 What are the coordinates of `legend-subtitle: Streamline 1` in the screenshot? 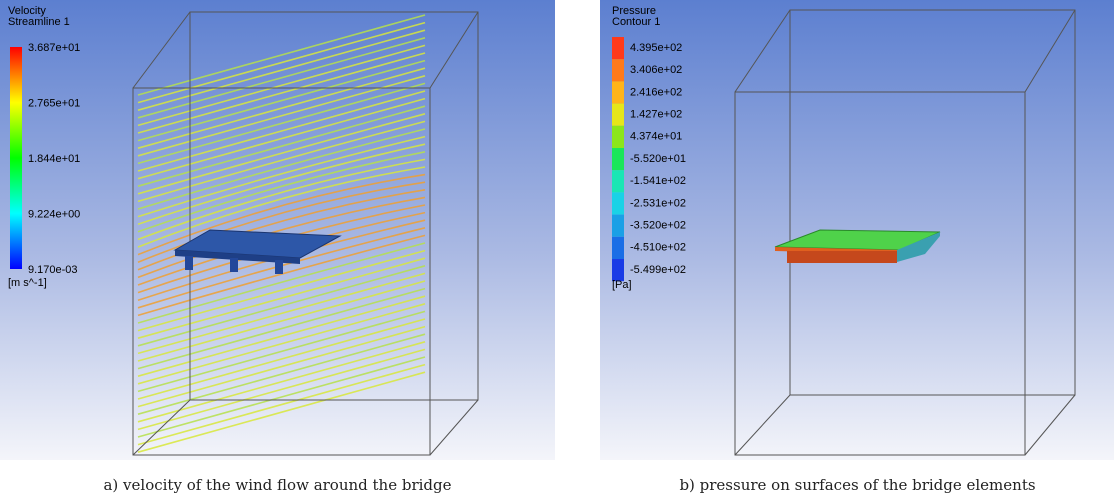 It's located at (39, 22).